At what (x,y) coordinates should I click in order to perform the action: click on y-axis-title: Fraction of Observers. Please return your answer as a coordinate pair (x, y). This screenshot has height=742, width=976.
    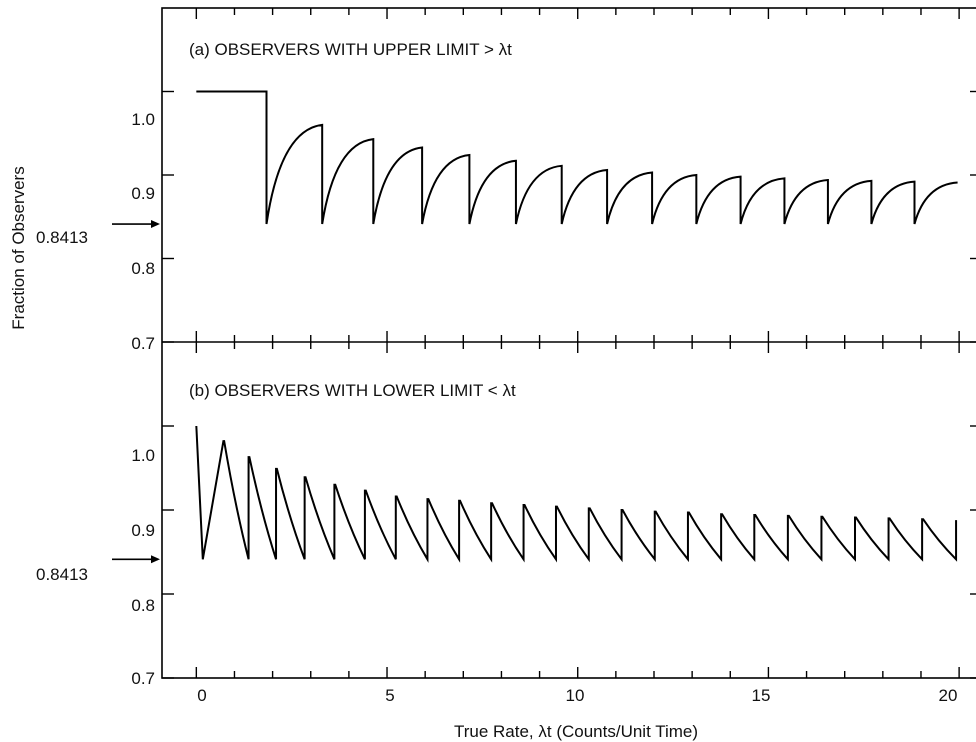
    Looking at the image, I should click on (18, 247).